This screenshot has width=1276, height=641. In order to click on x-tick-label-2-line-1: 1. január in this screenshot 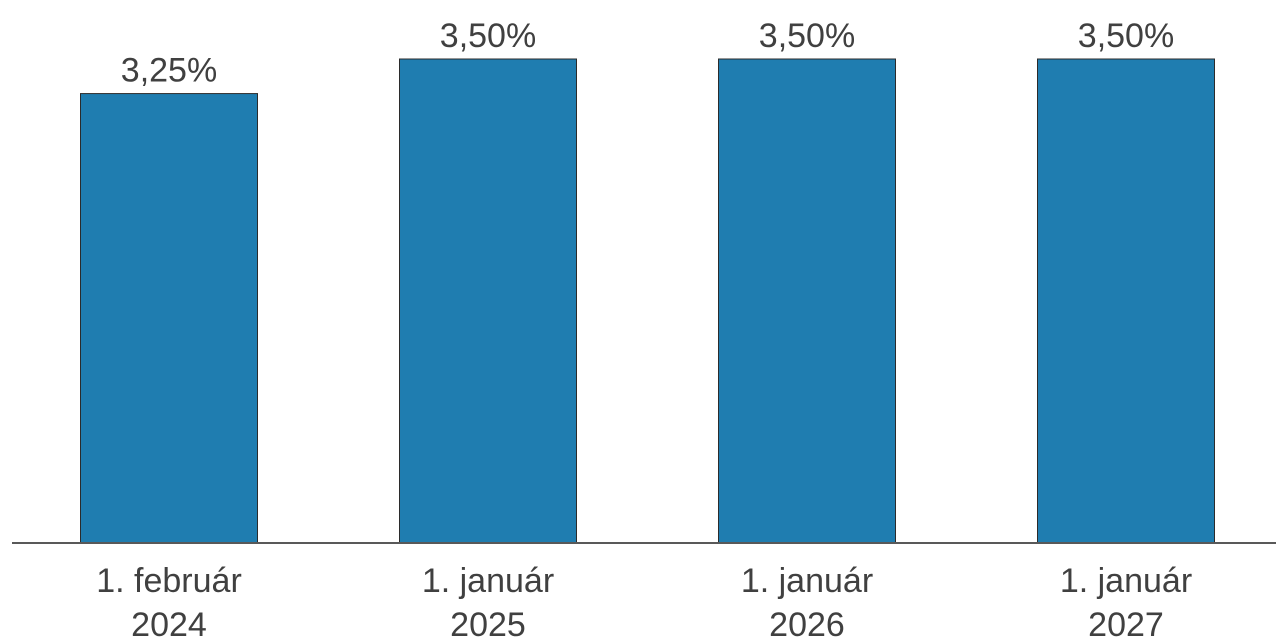, I will do `click(488, 581)`.